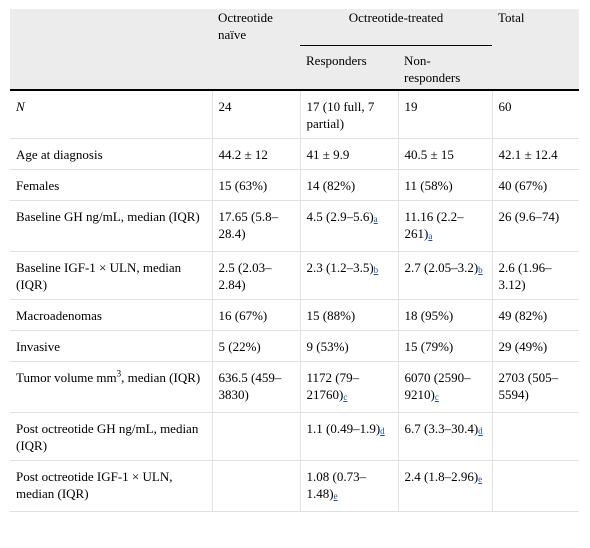 Image resolution: width=590 pixels, height=548 pixels. I want to click on cell-responders: 1.1 (0.49–1.9)d, so click(348, 436).